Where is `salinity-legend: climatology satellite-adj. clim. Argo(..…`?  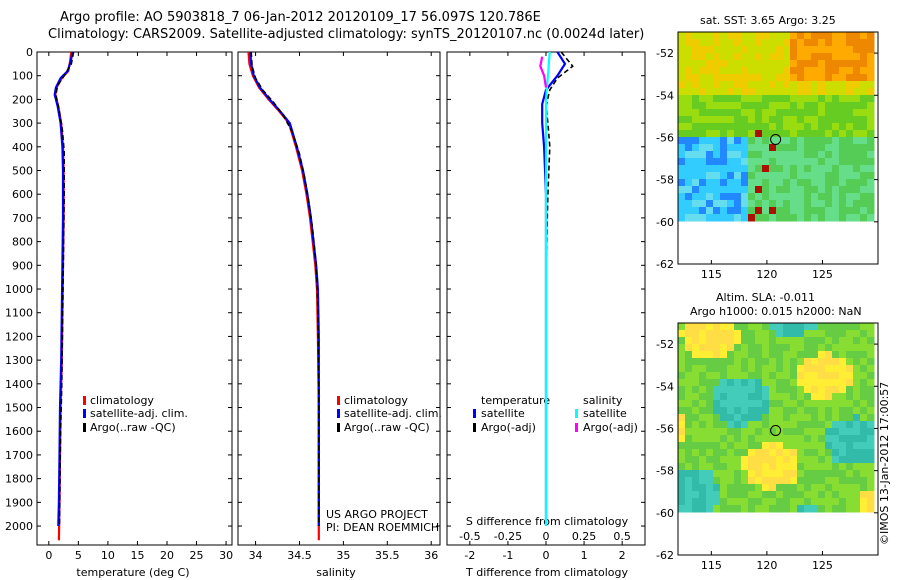
salinity-legend: climatology satellite-adj. clim. Argo(..… is located at coordinates (393, 414).